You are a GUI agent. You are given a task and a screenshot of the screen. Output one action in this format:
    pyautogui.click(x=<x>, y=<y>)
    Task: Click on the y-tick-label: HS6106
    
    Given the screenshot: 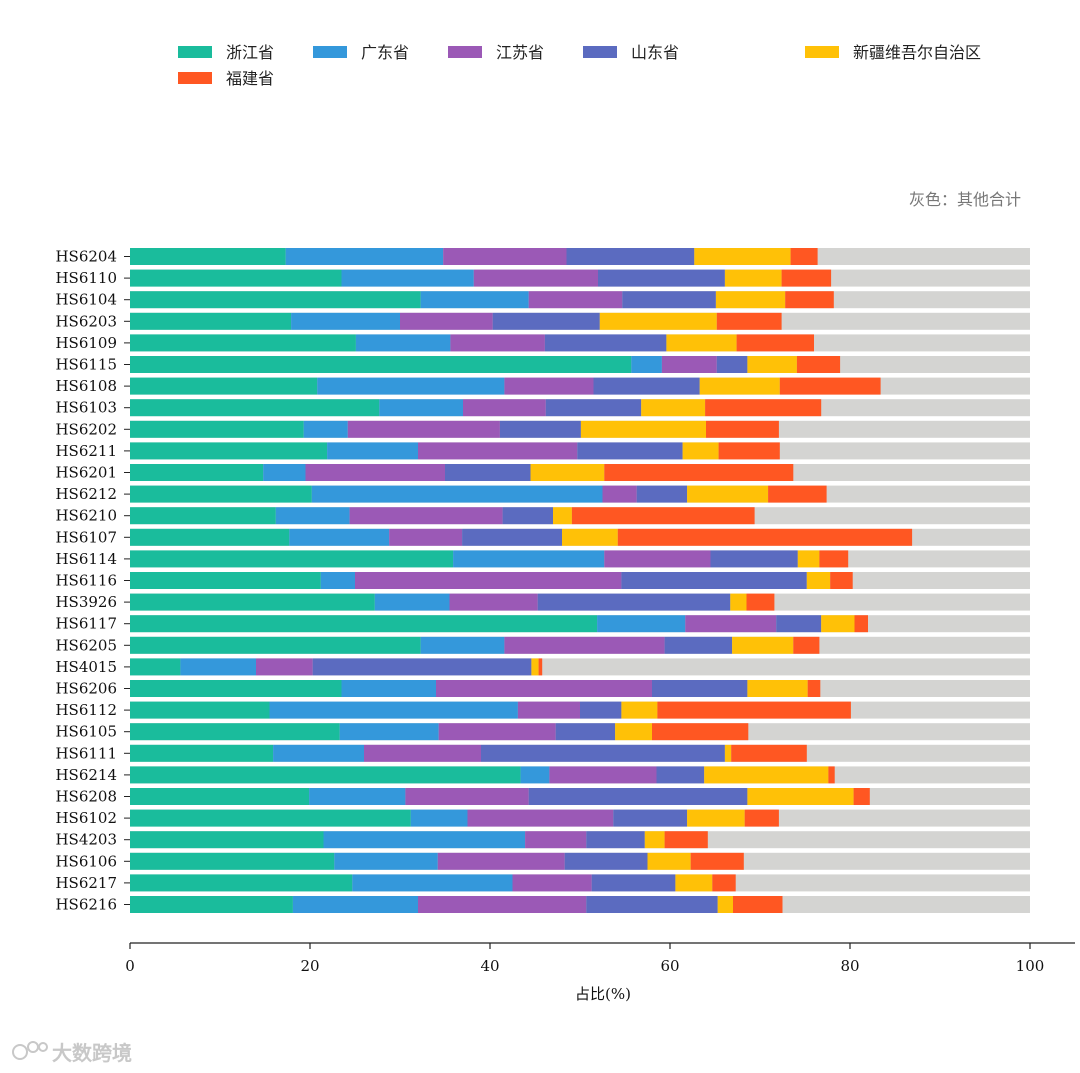 What is the action you would take?
    pyautogui.click(x=86, y=861)
    